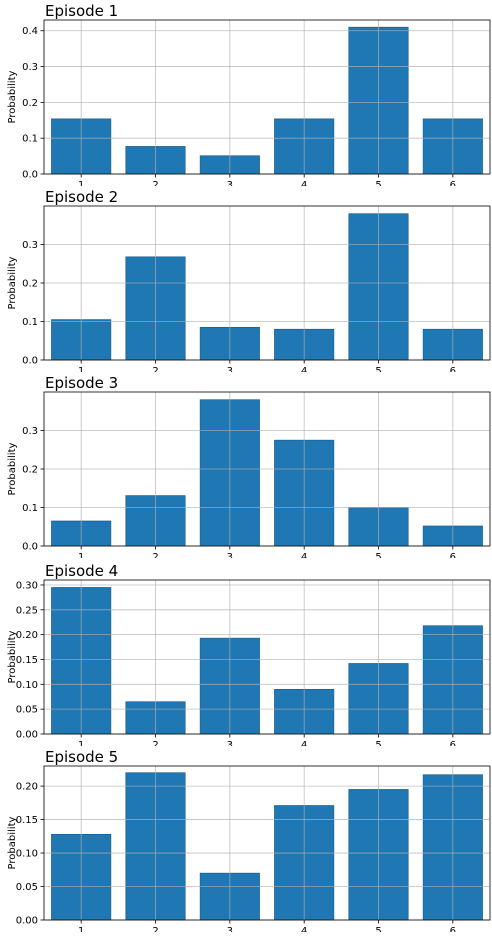 This screenshot has height=938, width=492. What do you see at coordinates (81, 757) in the screenshot?
I see `chart-title: Episode 5` at bounding box center [81, 757].